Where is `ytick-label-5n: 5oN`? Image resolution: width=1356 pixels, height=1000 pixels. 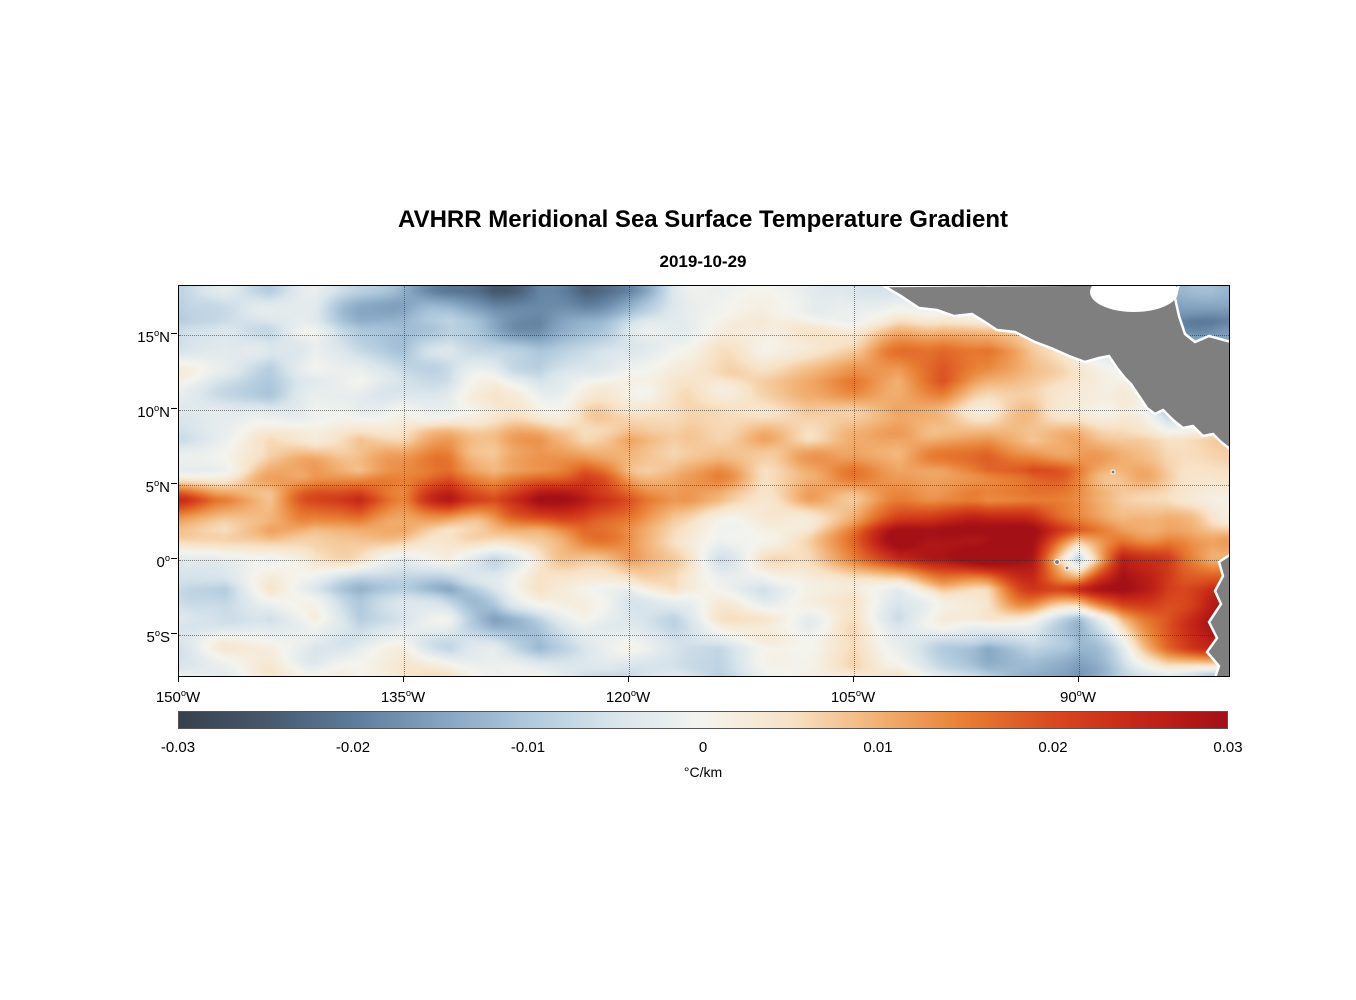
ytick-label-5n: 5oN is located at coordinates (157, 487).